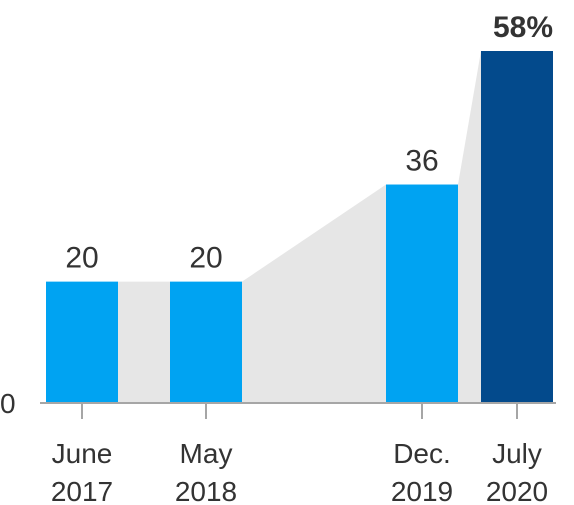 This screenshot has width=574, height=505. Describe the element at coordinates (299, 411) in the screenshot. I see `x-axis-ticks` at that location.